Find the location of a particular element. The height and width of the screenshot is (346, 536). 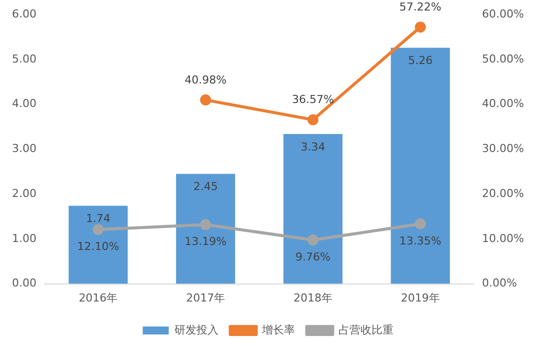

x-tick-label: 2016年 is located at coordinates (98, 297).